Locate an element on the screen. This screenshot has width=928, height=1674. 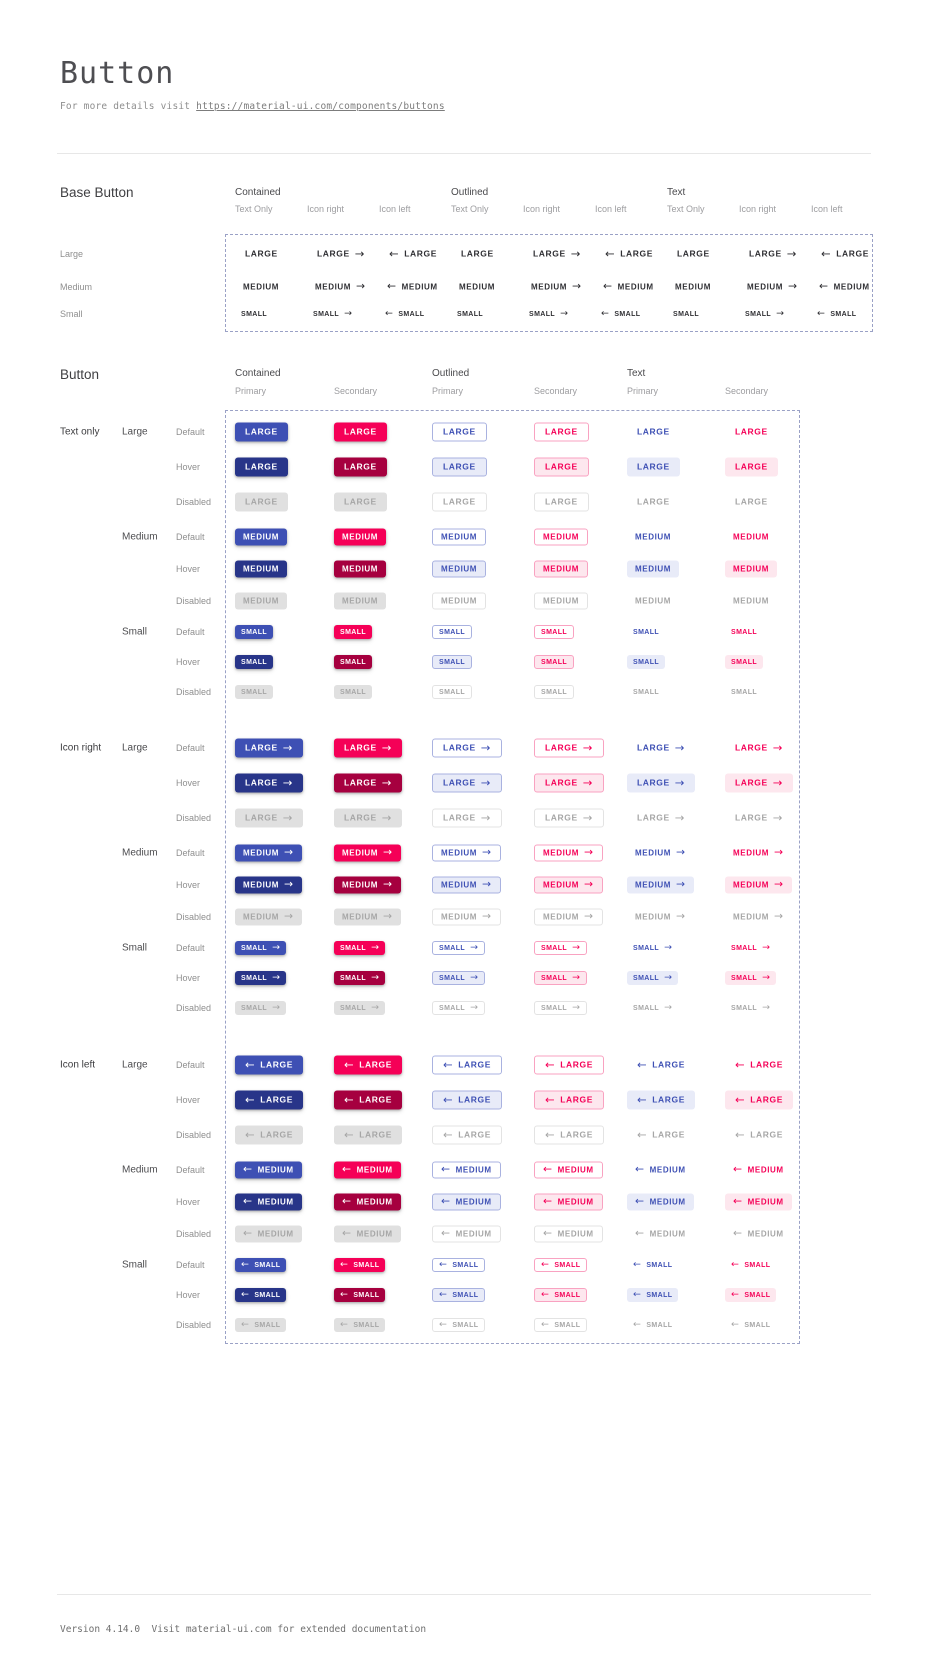
button-contained-primary-icon-left-small-default: ← SMALL is located at coordinates (261, 1265).